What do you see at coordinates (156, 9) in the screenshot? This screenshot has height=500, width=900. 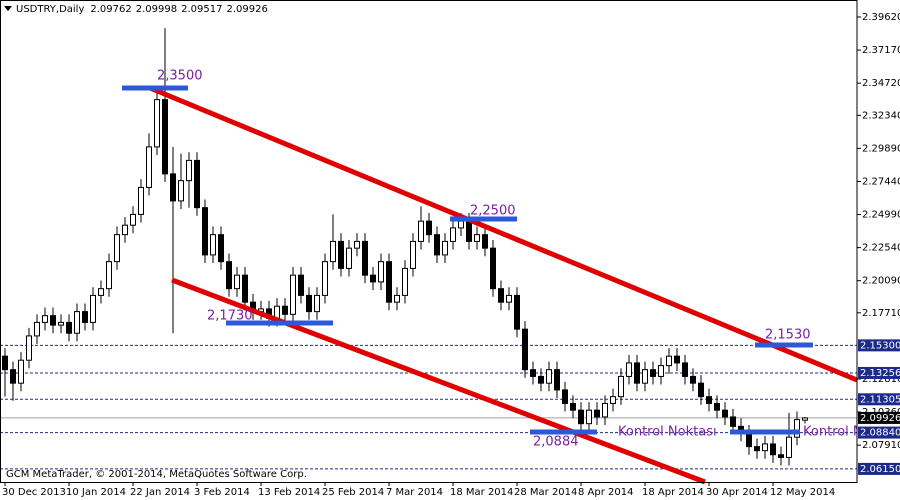 I see `high: 2.09998` at bounding box center [156, 9].